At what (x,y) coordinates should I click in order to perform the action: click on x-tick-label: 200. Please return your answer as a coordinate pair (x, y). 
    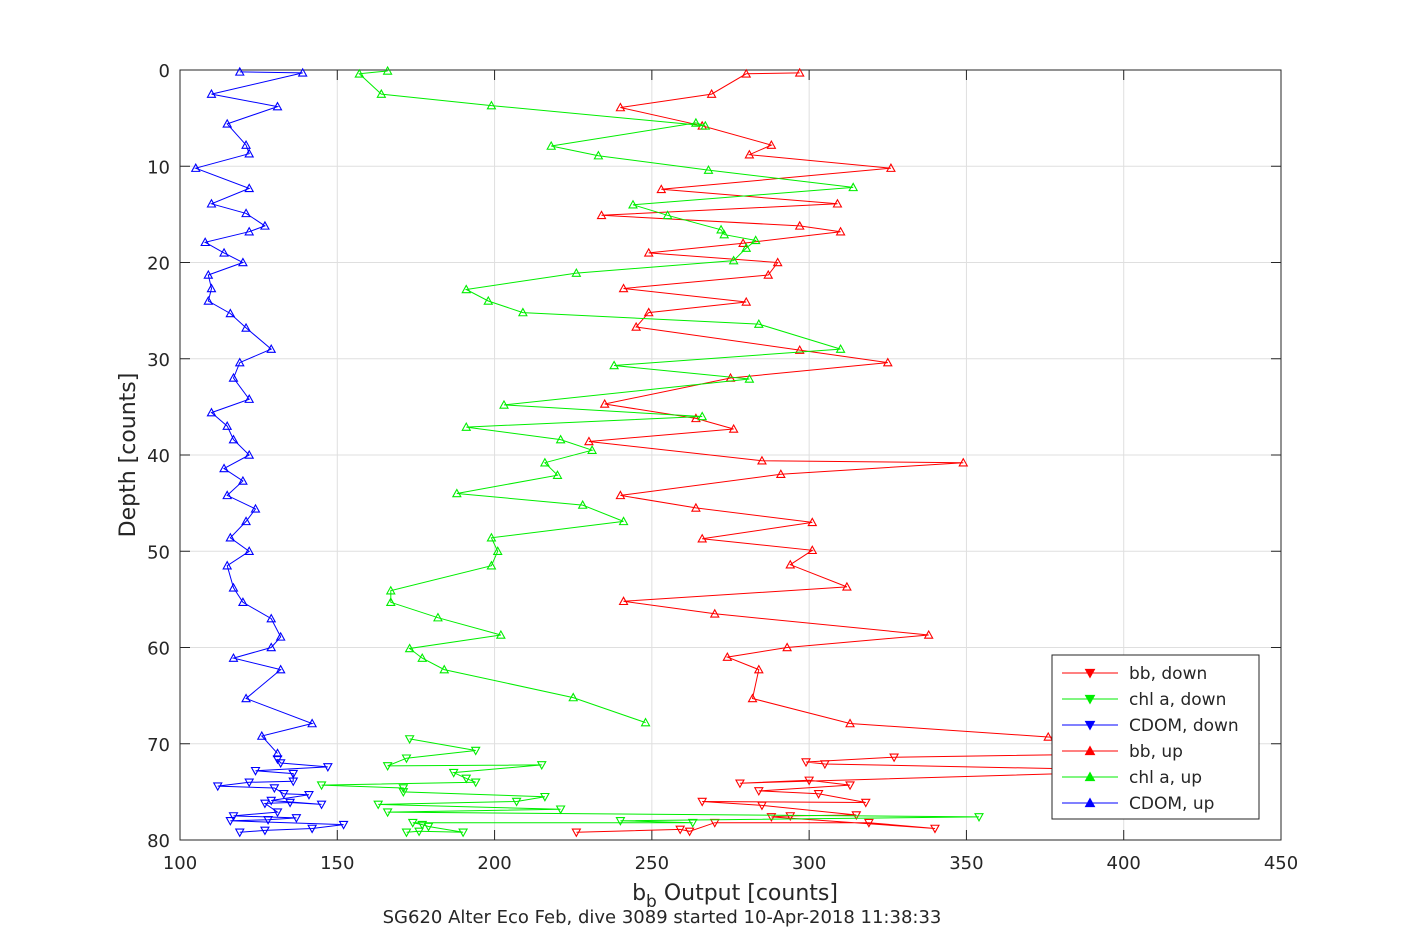
    Looking at the image, I should click on (494, 863).